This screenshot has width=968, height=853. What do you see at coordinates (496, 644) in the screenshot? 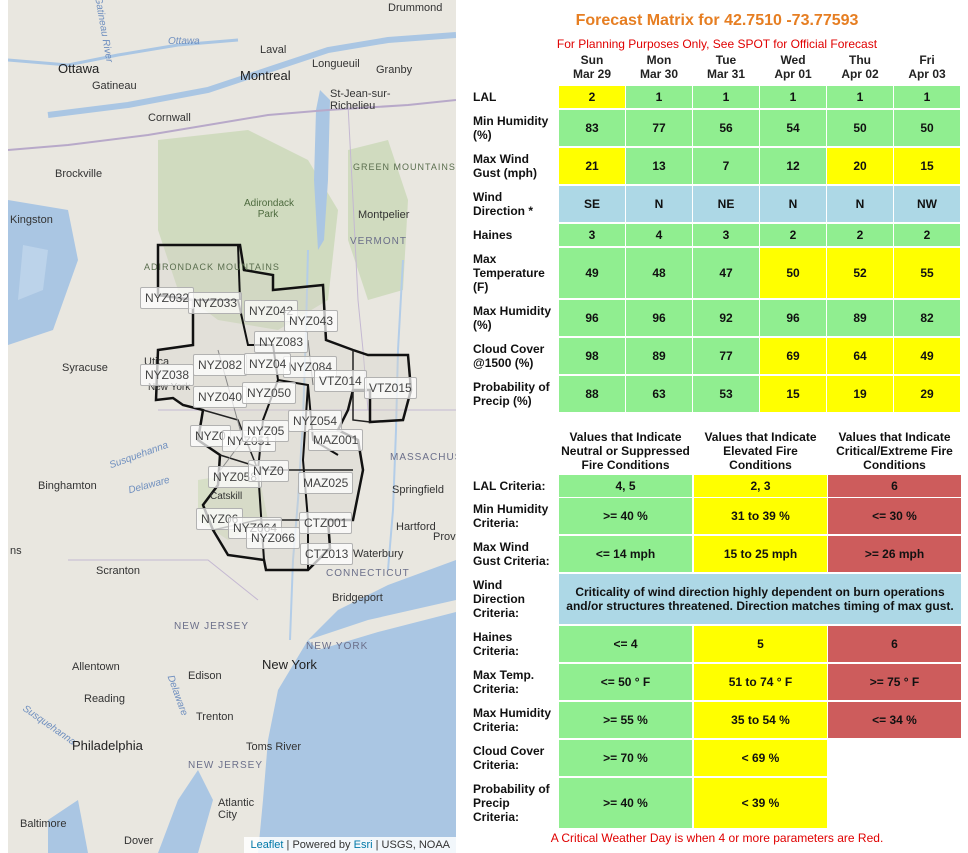
I see `criteria-row-label: Haines Criteria:` at bounding box center [496, 644].